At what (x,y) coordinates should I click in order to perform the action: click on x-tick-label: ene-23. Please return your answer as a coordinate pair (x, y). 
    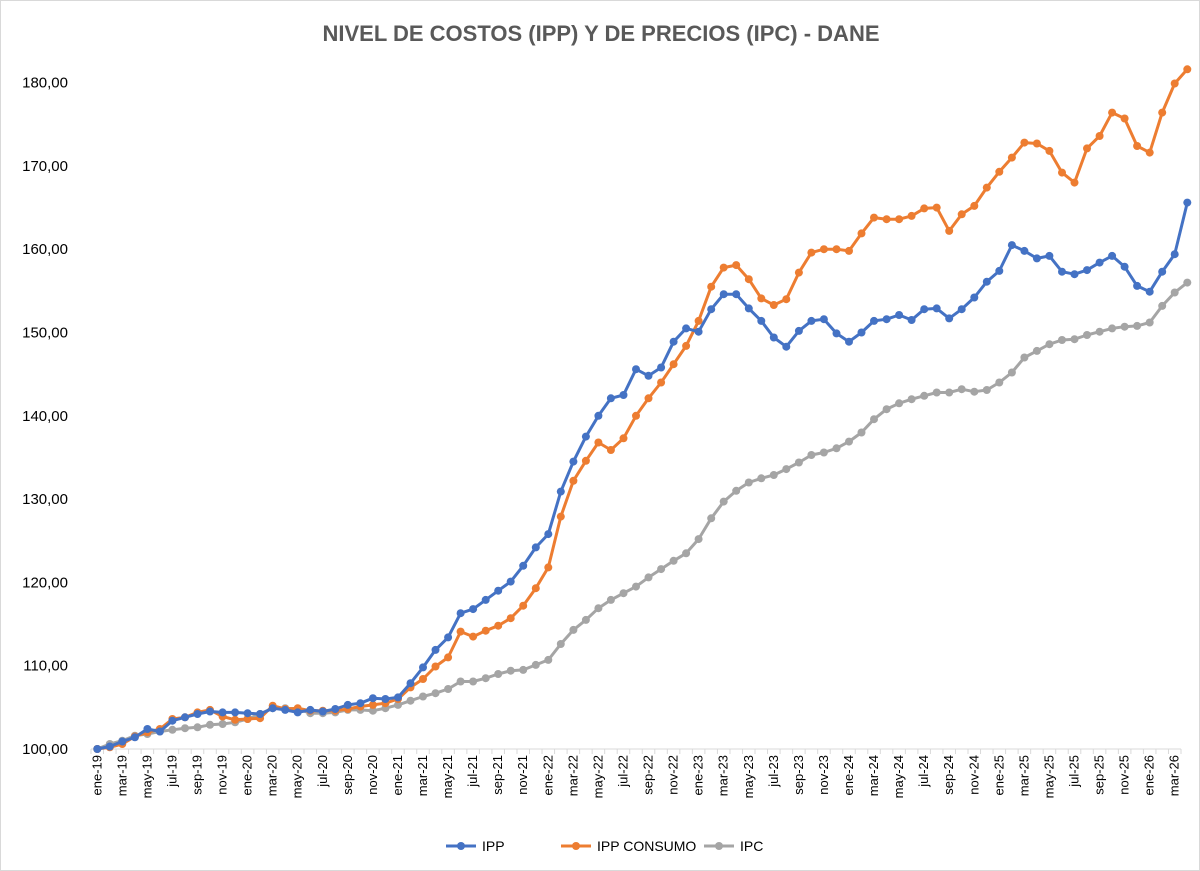
    Looking at the image, I should click on (698, 775).